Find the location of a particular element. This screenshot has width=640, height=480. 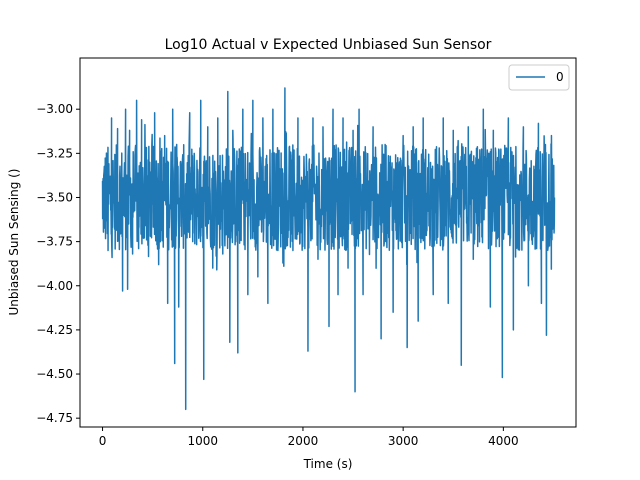

y-axis-ticks: −4.75 −4.50 −4.25 −4.00 −3.75 −3.50 −3.25 −3.00 is located at coordinates (58, 263).